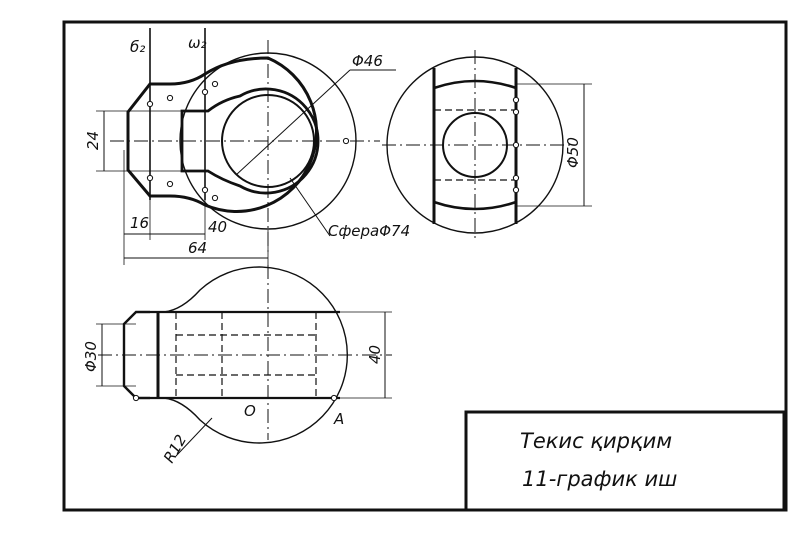 This screenshot has width=800, height=533. What do you see at coordinates (197, 43) in the screenshot?
I see `label-plane-w2: ω₂` at bounding box center [197, 43].